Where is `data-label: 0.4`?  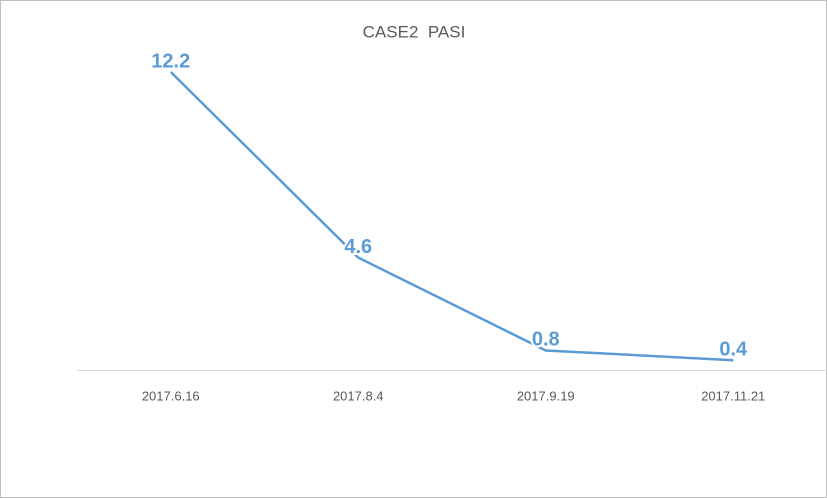
data-label: 0.4 is located at coordinates (733, 350).